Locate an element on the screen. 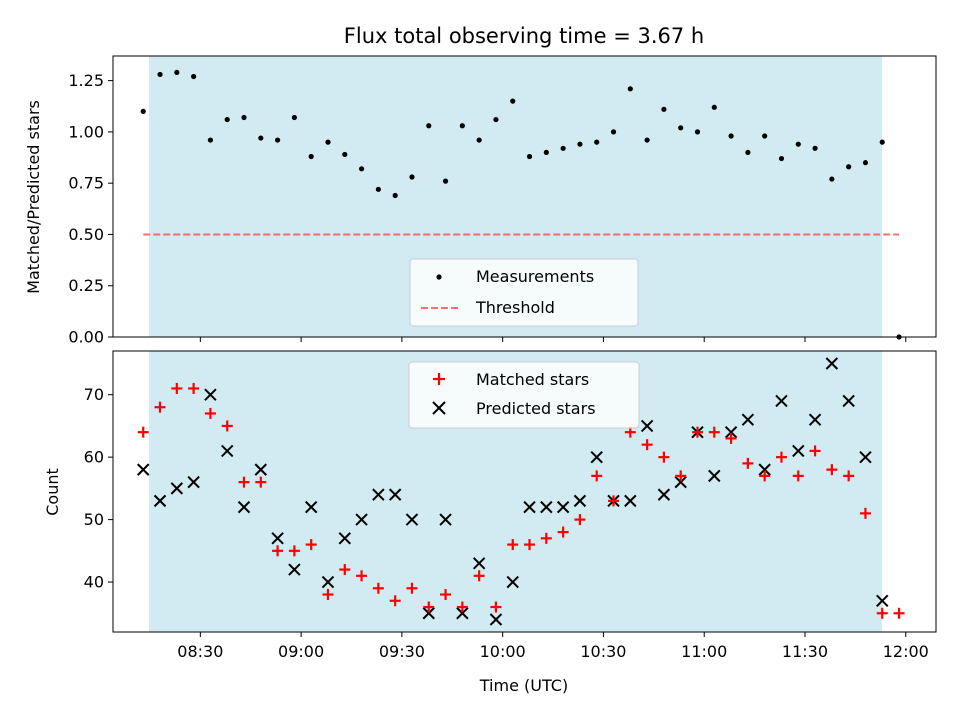  legend-predicted-marker is located at coordinates (439, 408).